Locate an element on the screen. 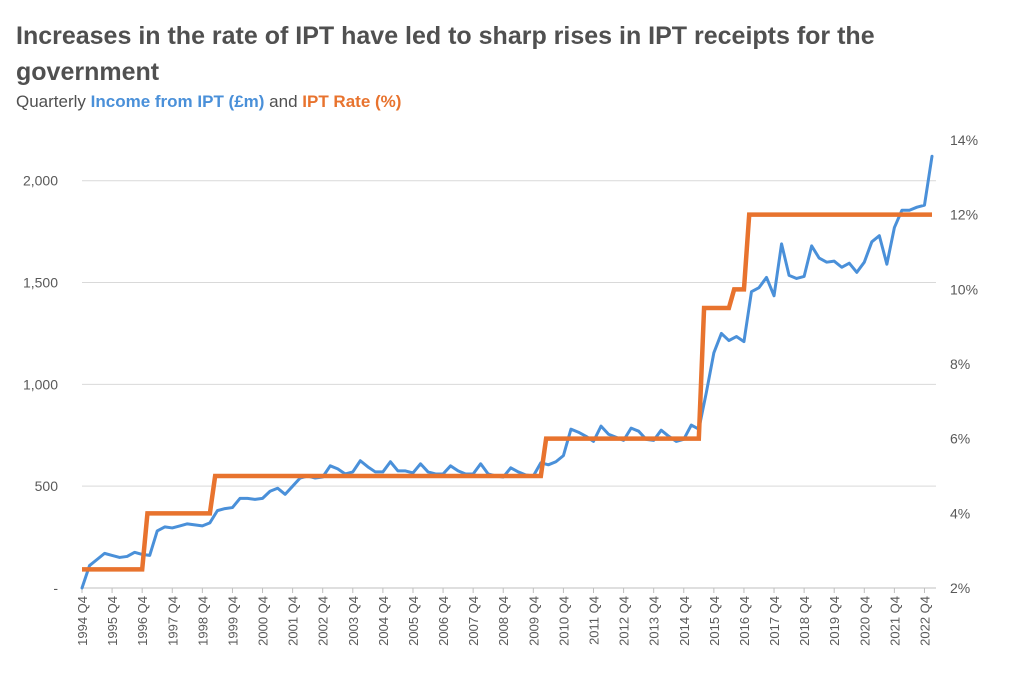  y-left-tick-label: - is located at coordinates (55, 588).